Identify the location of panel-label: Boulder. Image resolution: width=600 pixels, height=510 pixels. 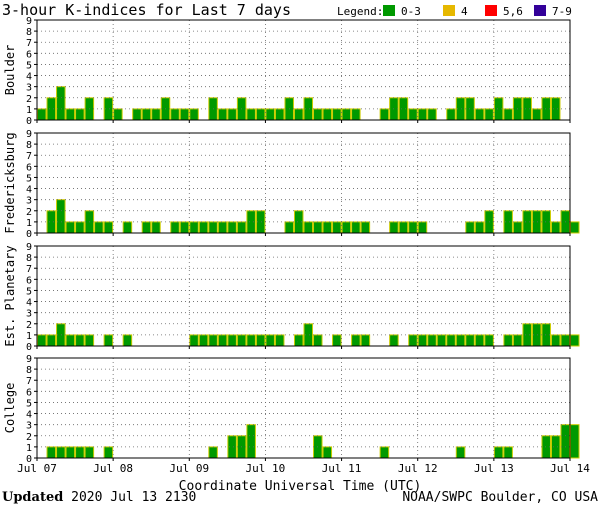
(10, 70).